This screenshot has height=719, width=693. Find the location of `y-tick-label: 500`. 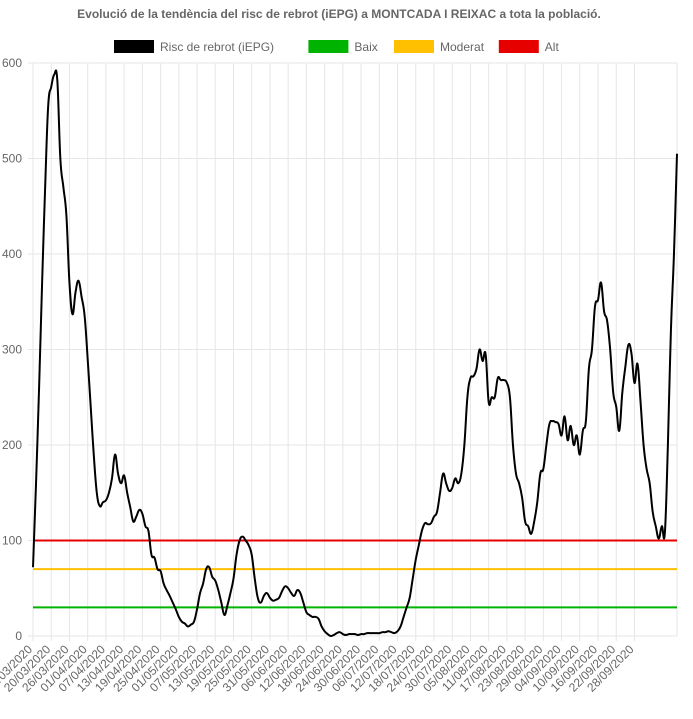

y-tick-label: 500 is located at coordinates (12, 159).